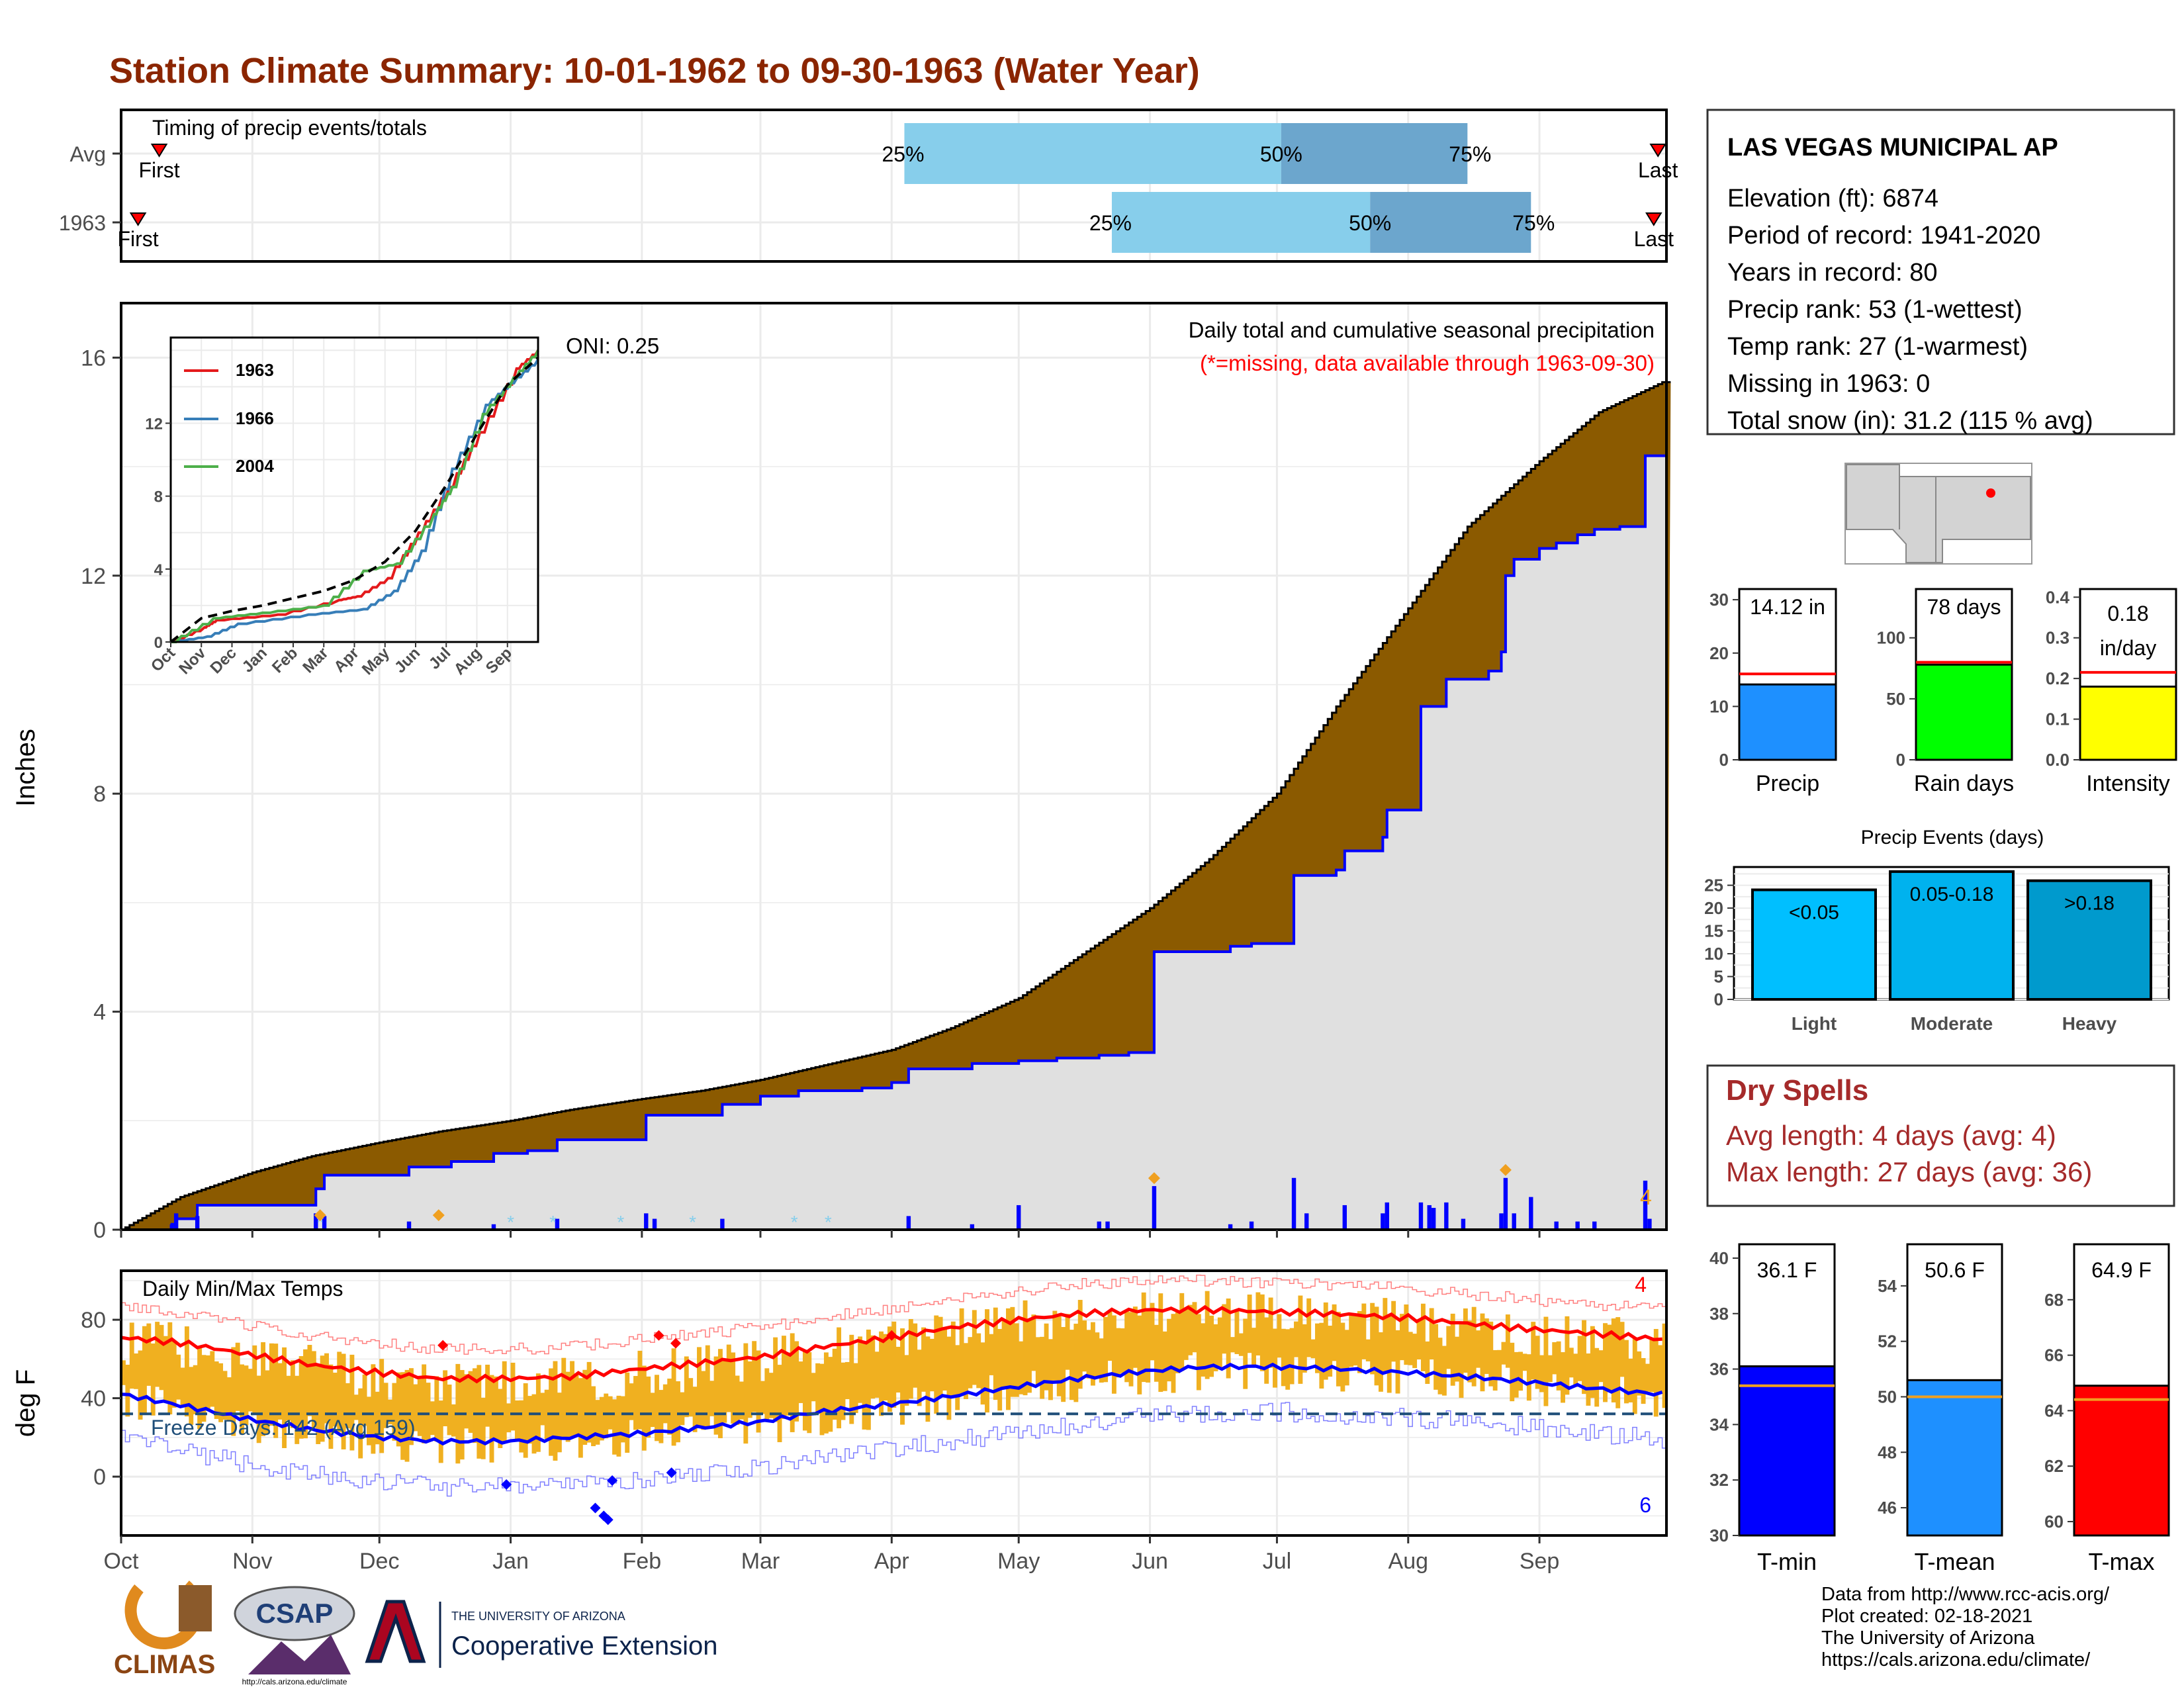 Image resolution: width=2184 pixels, height=1691 pixels. Describe the element at coordinates (26, 768) in the screenshot. I see `precip-ylabel: Inches` at that location.